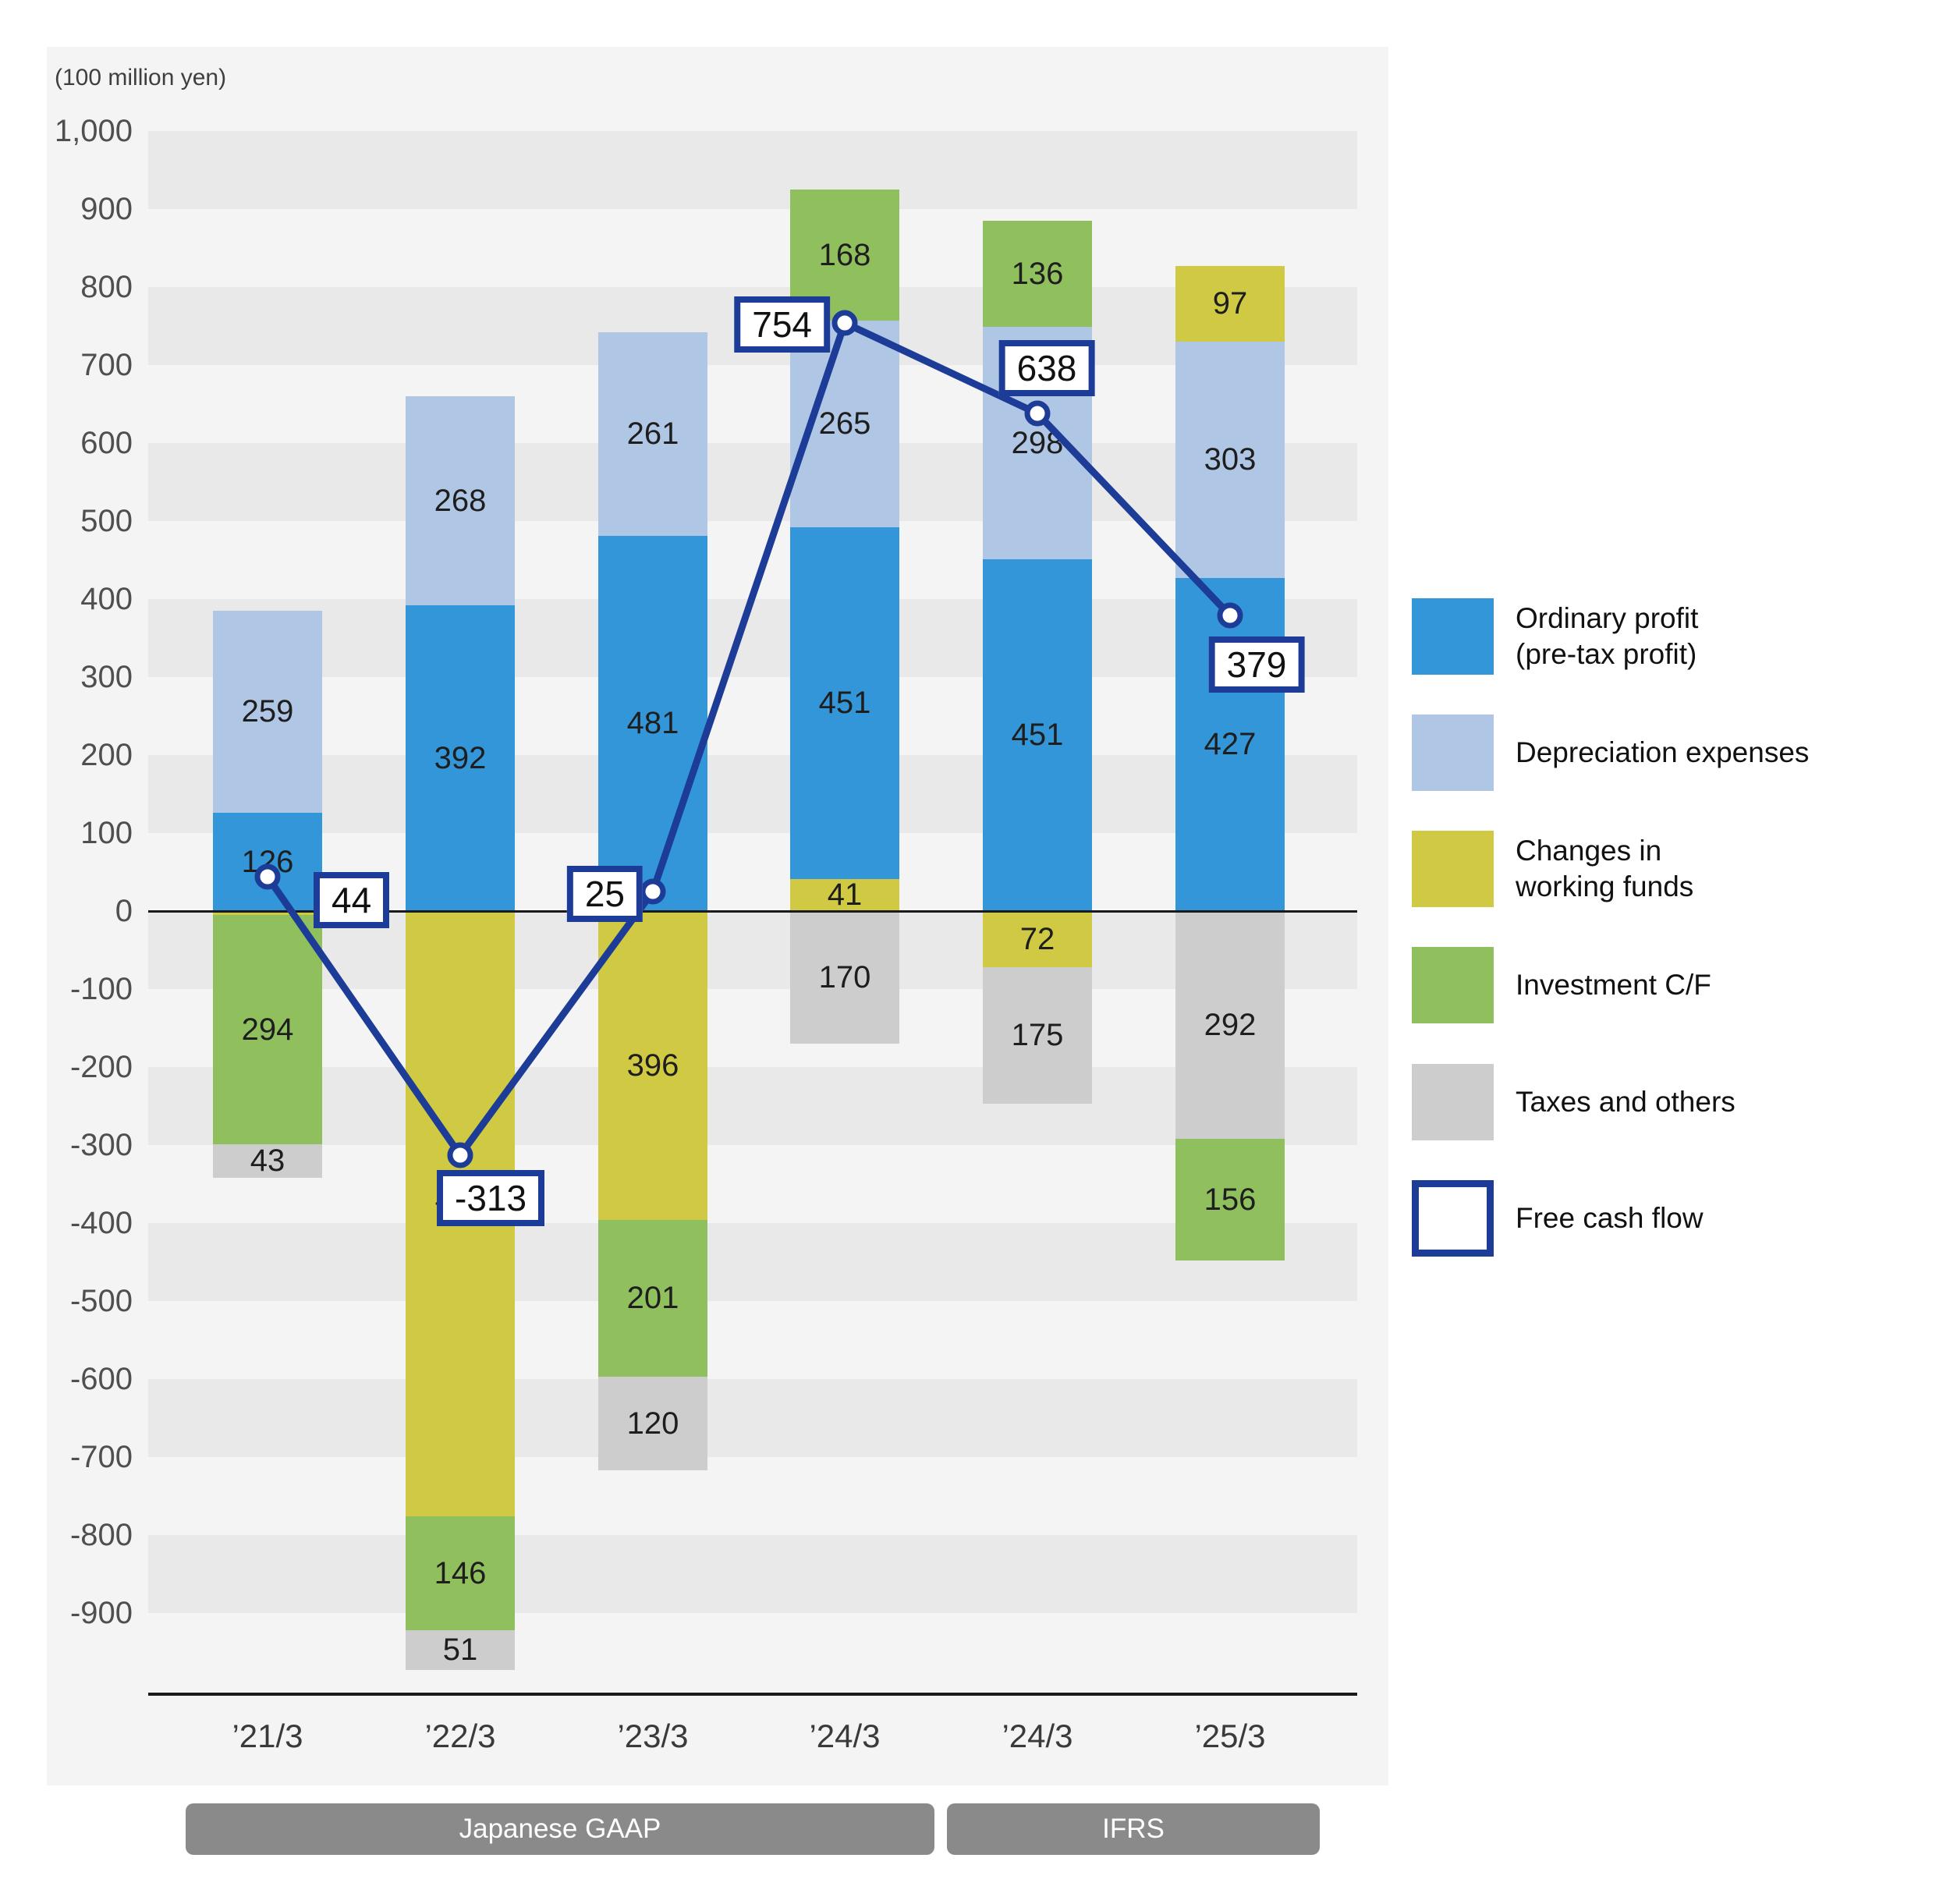 The image size is (1950, 1904). What do you see at coordinates (1230, 1736) in the screenshot?
I see `x-axis-label: ’25/3` at bounding box center [1230, 1736].